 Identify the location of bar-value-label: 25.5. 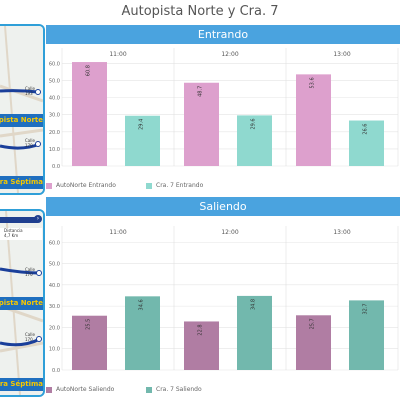
(89, 324).